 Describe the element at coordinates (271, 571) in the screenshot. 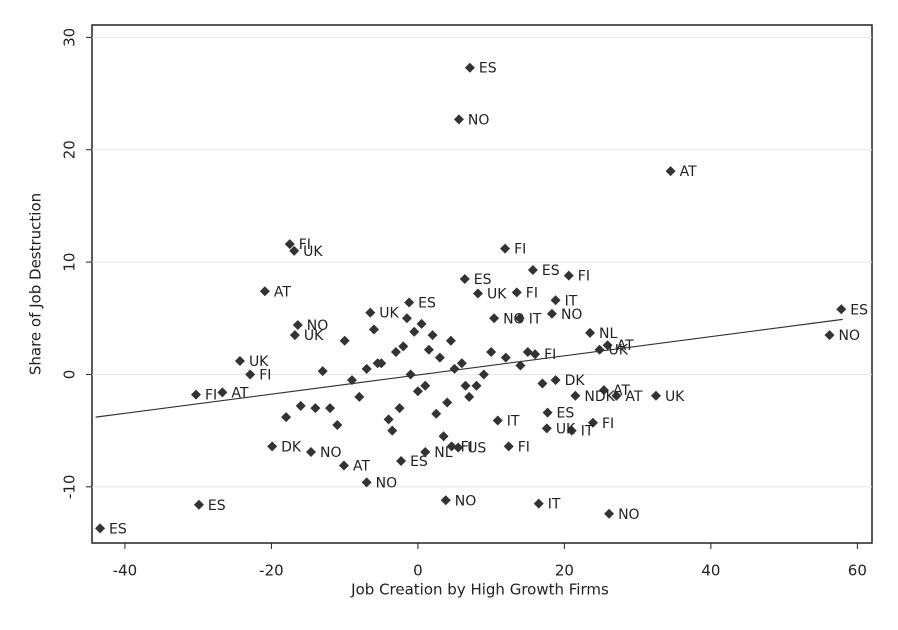

I see `x-tick-label: -20` at that location.